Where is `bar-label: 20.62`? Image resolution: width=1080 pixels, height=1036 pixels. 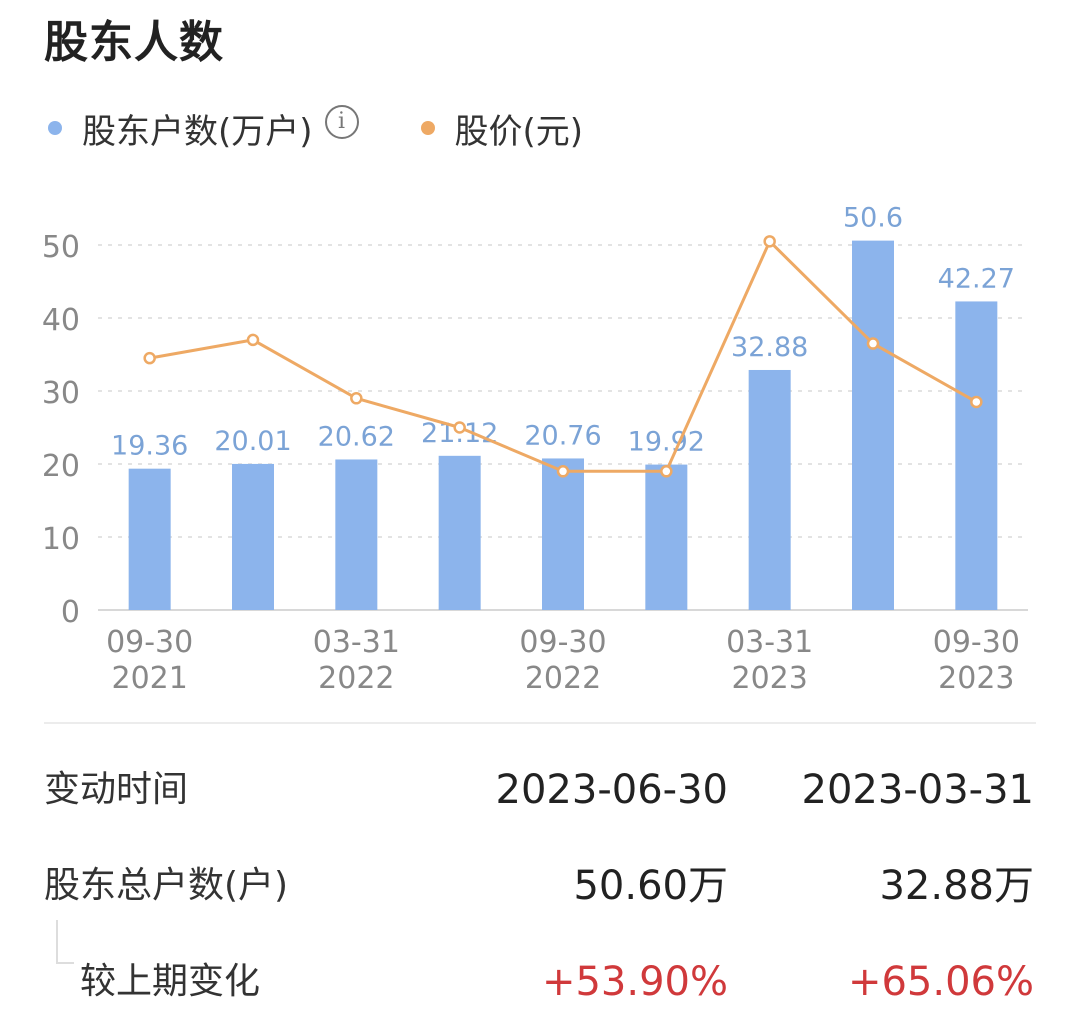 bar-label: 20.62 is located at coordinates (356, 436).